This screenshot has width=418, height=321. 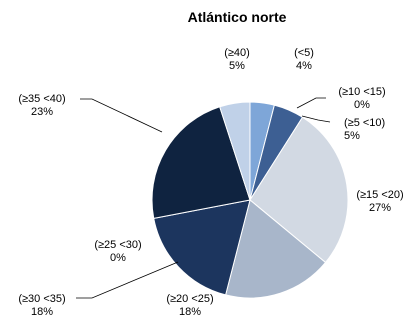 What do you see at coordinates (41, 105) in the screenshot?
I see `slice-label: (≥35 <40) 23%` at bounding box center [41, 105].